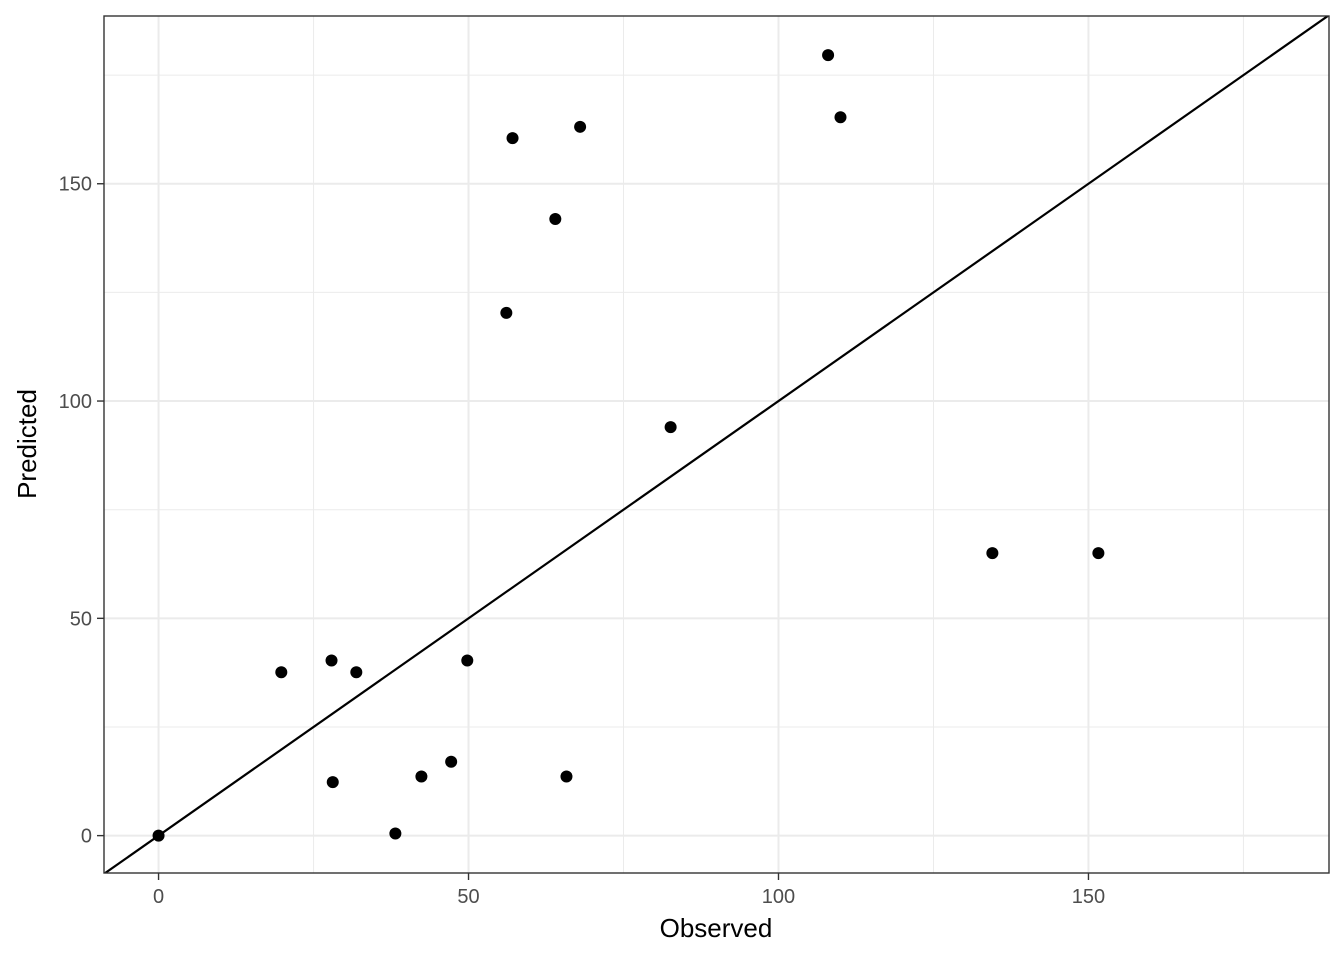 Image resolution: width=1344 pixels, height=960 pixels. What do you see at coordinates (81, 619) in the screenshot?
I see `y-tick-label: 50` at bounding box center [81, 619].